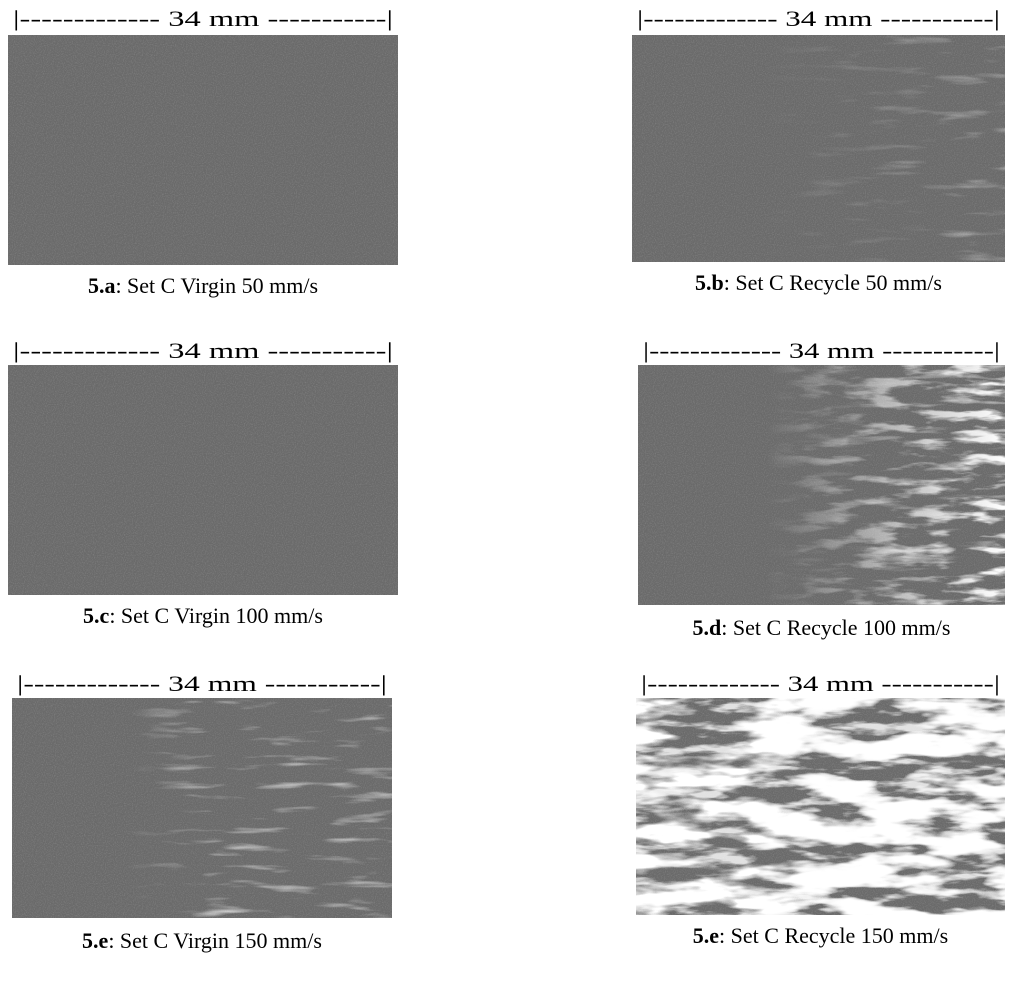  Describe the element at coordinates (96, 615) in the screenshot. I see `caption-label: 5.c` at that location.